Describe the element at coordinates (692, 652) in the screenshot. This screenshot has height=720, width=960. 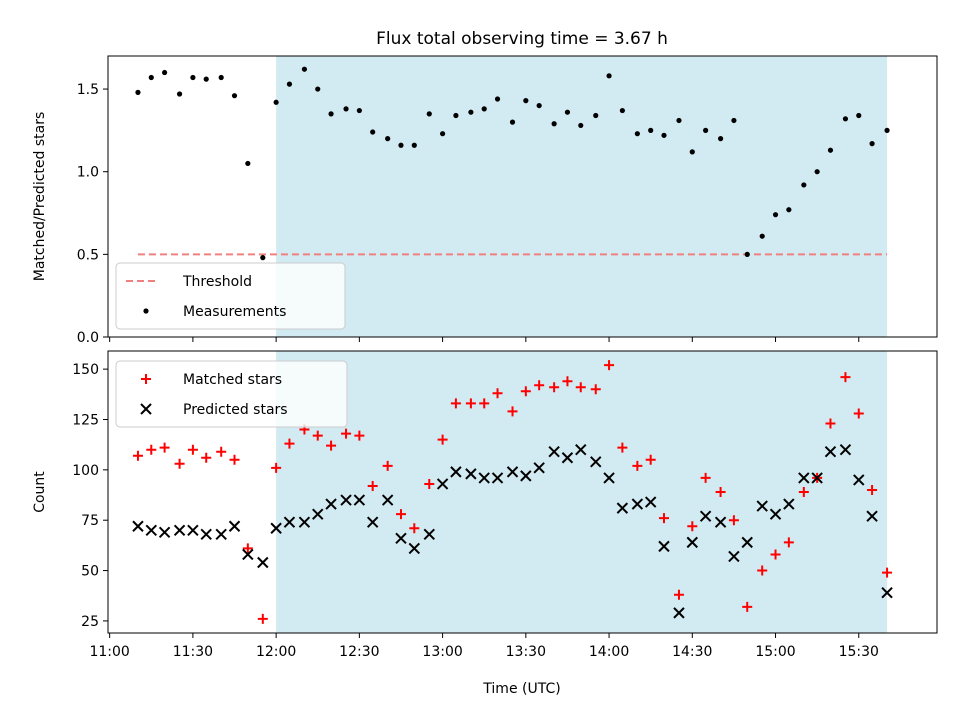
I see `x-tick-label: 14:30` at that location.